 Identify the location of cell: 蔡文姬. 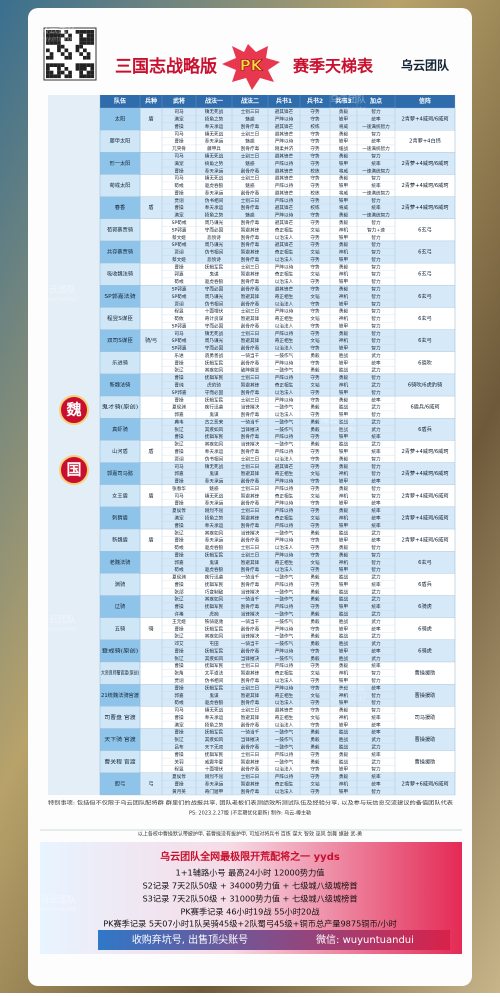
(179, 237).